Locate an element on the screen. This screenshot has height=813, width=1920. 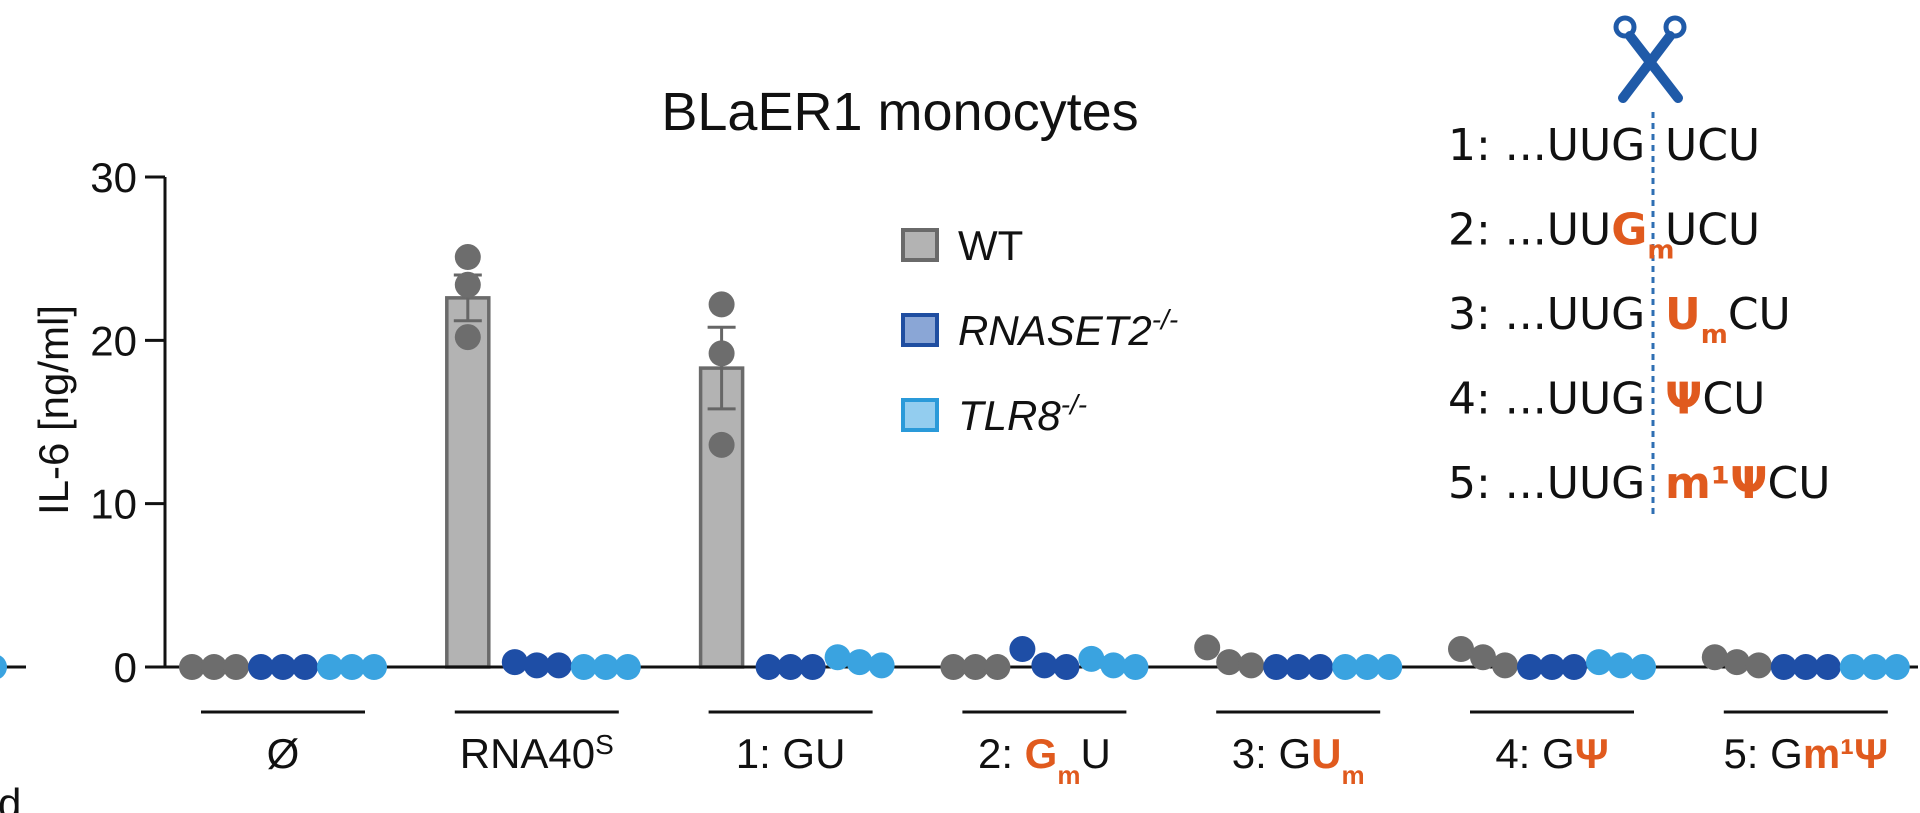
sequence-3: 3: ...UUG UmCU is located at coordinates (1619, 319).